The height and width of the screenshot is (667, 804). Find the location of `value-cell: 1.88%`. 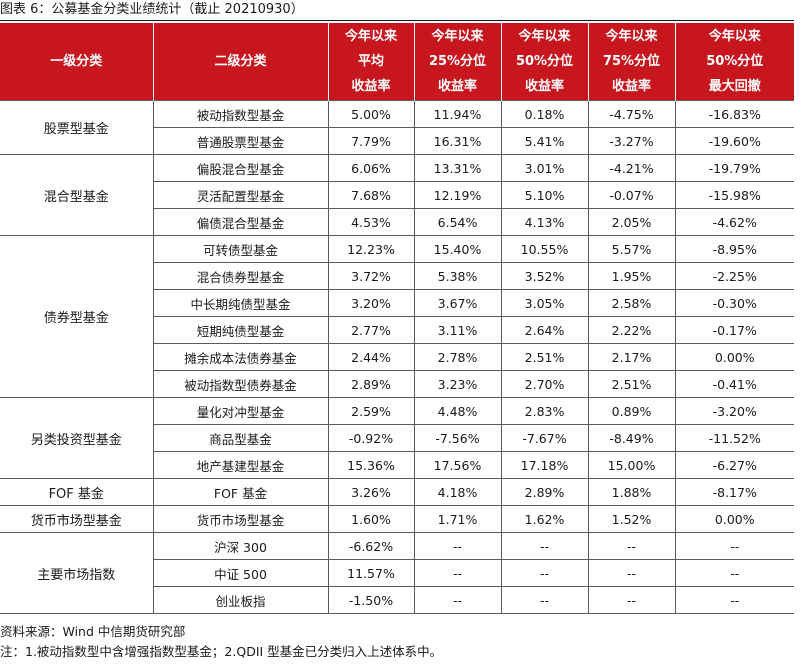

value-cell: 1.88% is located at coordinates (631, 492).